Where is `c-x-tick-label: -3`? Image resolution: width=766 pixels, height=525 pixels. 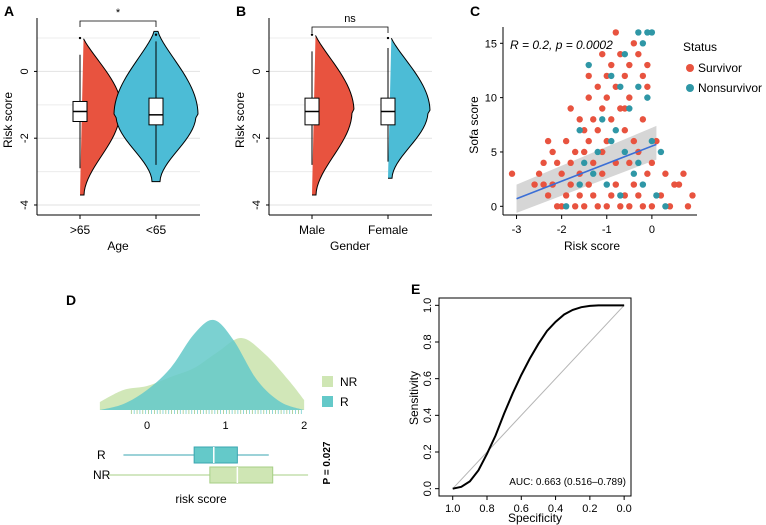
c-x-tick-label: -3 is located at coordinates (517, 230).